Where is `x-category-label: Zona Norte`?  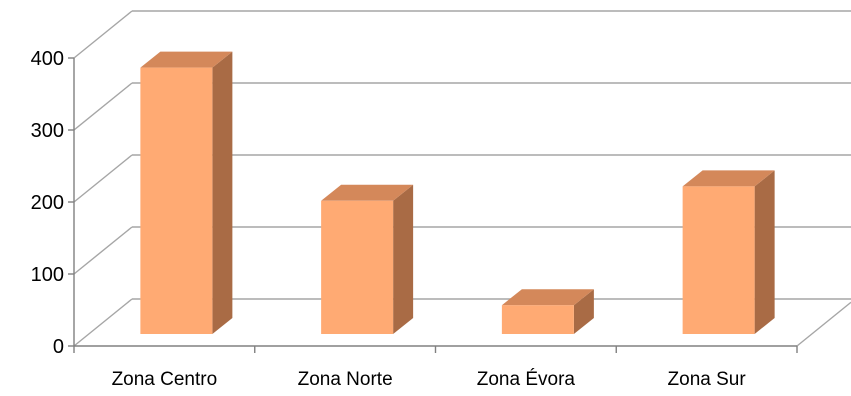
x-category-label: Zona Norte is located at coordinates (345, 379).